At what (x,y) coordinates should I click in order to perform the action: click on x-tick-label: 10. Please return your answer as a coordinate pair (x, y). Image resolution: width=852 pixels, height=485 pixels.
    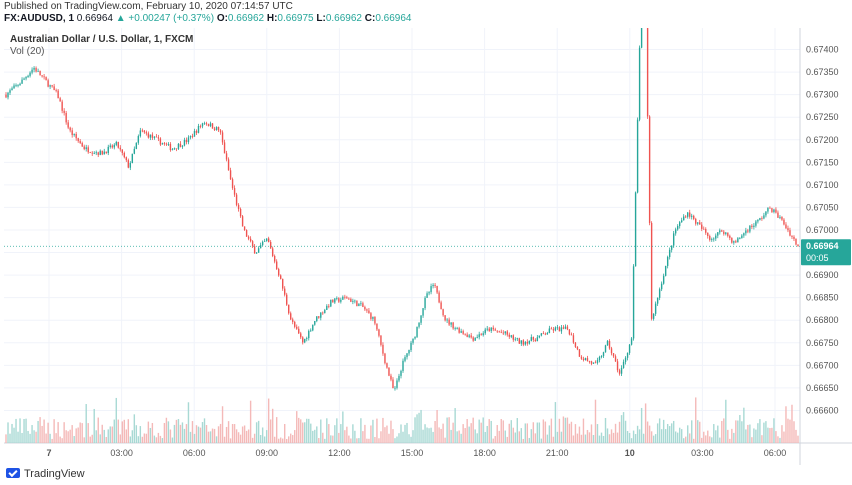
    Looking at the image, I should click on (630, 453).